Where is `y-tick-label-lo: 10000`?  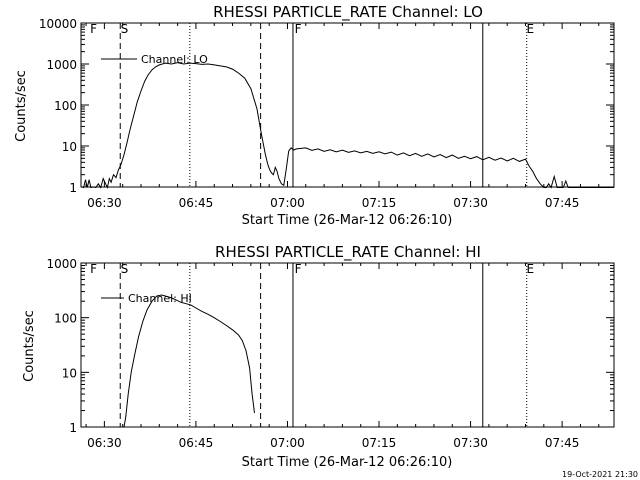
y-tick-label-lo: 10000 is located at coordinates (58, 24).